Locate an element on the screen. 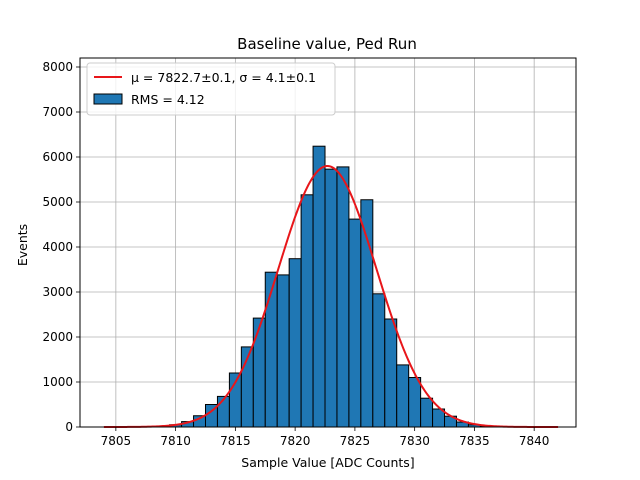 Image resolution: width=640 pixels, height=480 pixels. y-tick-label: 3000 is located at coordinates (57, 292).